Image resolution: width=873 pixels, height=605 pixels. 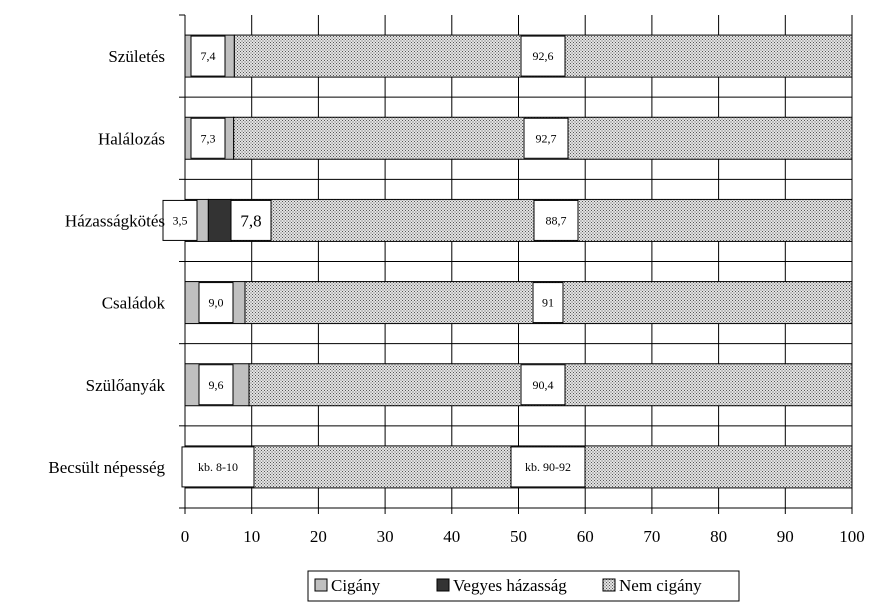 I want to click on x-tick-label-20: 20, so click(x=318, y=536).